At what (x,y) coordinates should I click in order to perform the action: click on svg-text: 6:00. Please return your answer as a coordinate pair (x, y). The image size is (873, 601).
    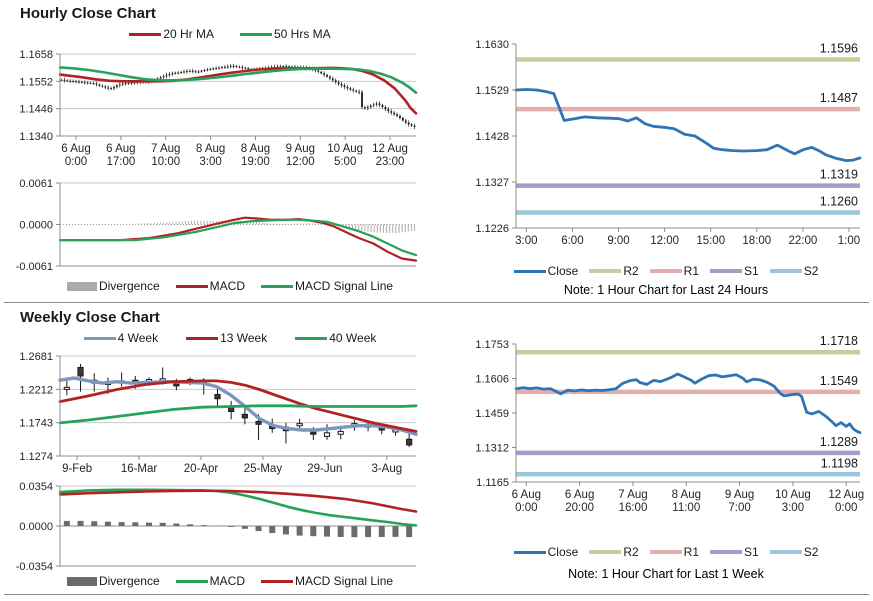
    Looking at the image, I should click on (572, 241).